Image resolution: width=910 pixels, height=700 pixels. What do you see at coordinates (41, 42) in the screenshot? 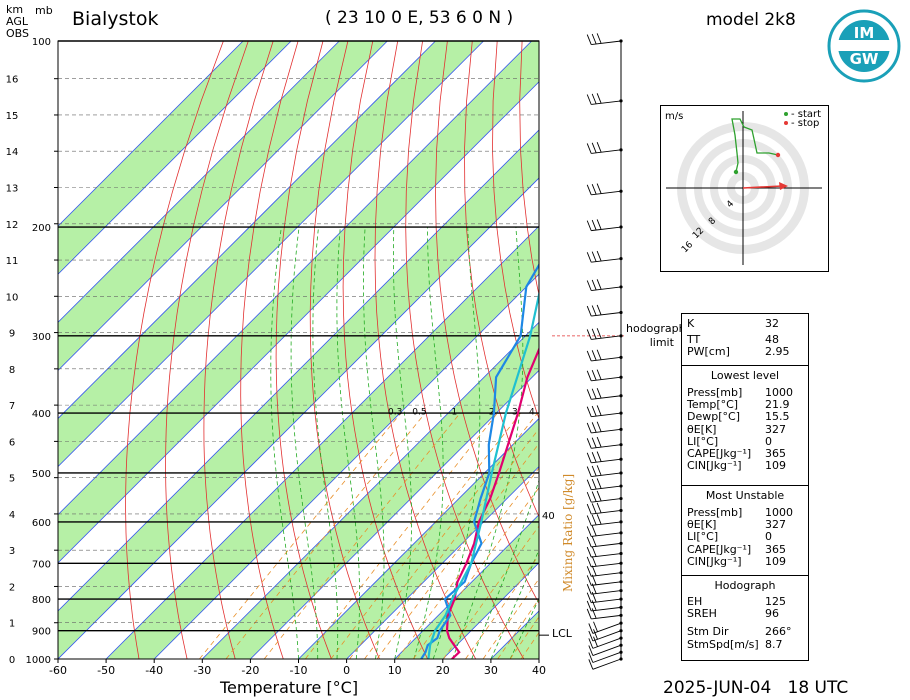
I see `pressure-tick-label: 100` at bounding box center [41, 42].